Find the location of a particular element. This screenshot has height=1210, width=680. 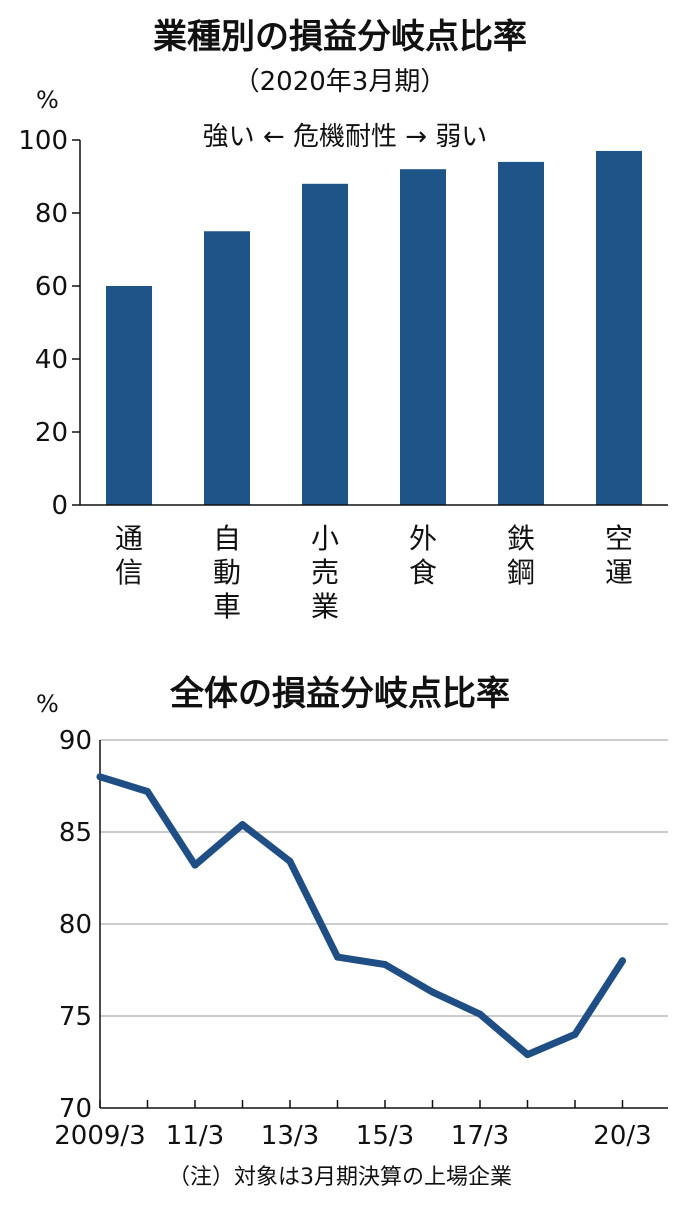

line-x-tick-label: 11/3 is located at coordinates (195, 1136).